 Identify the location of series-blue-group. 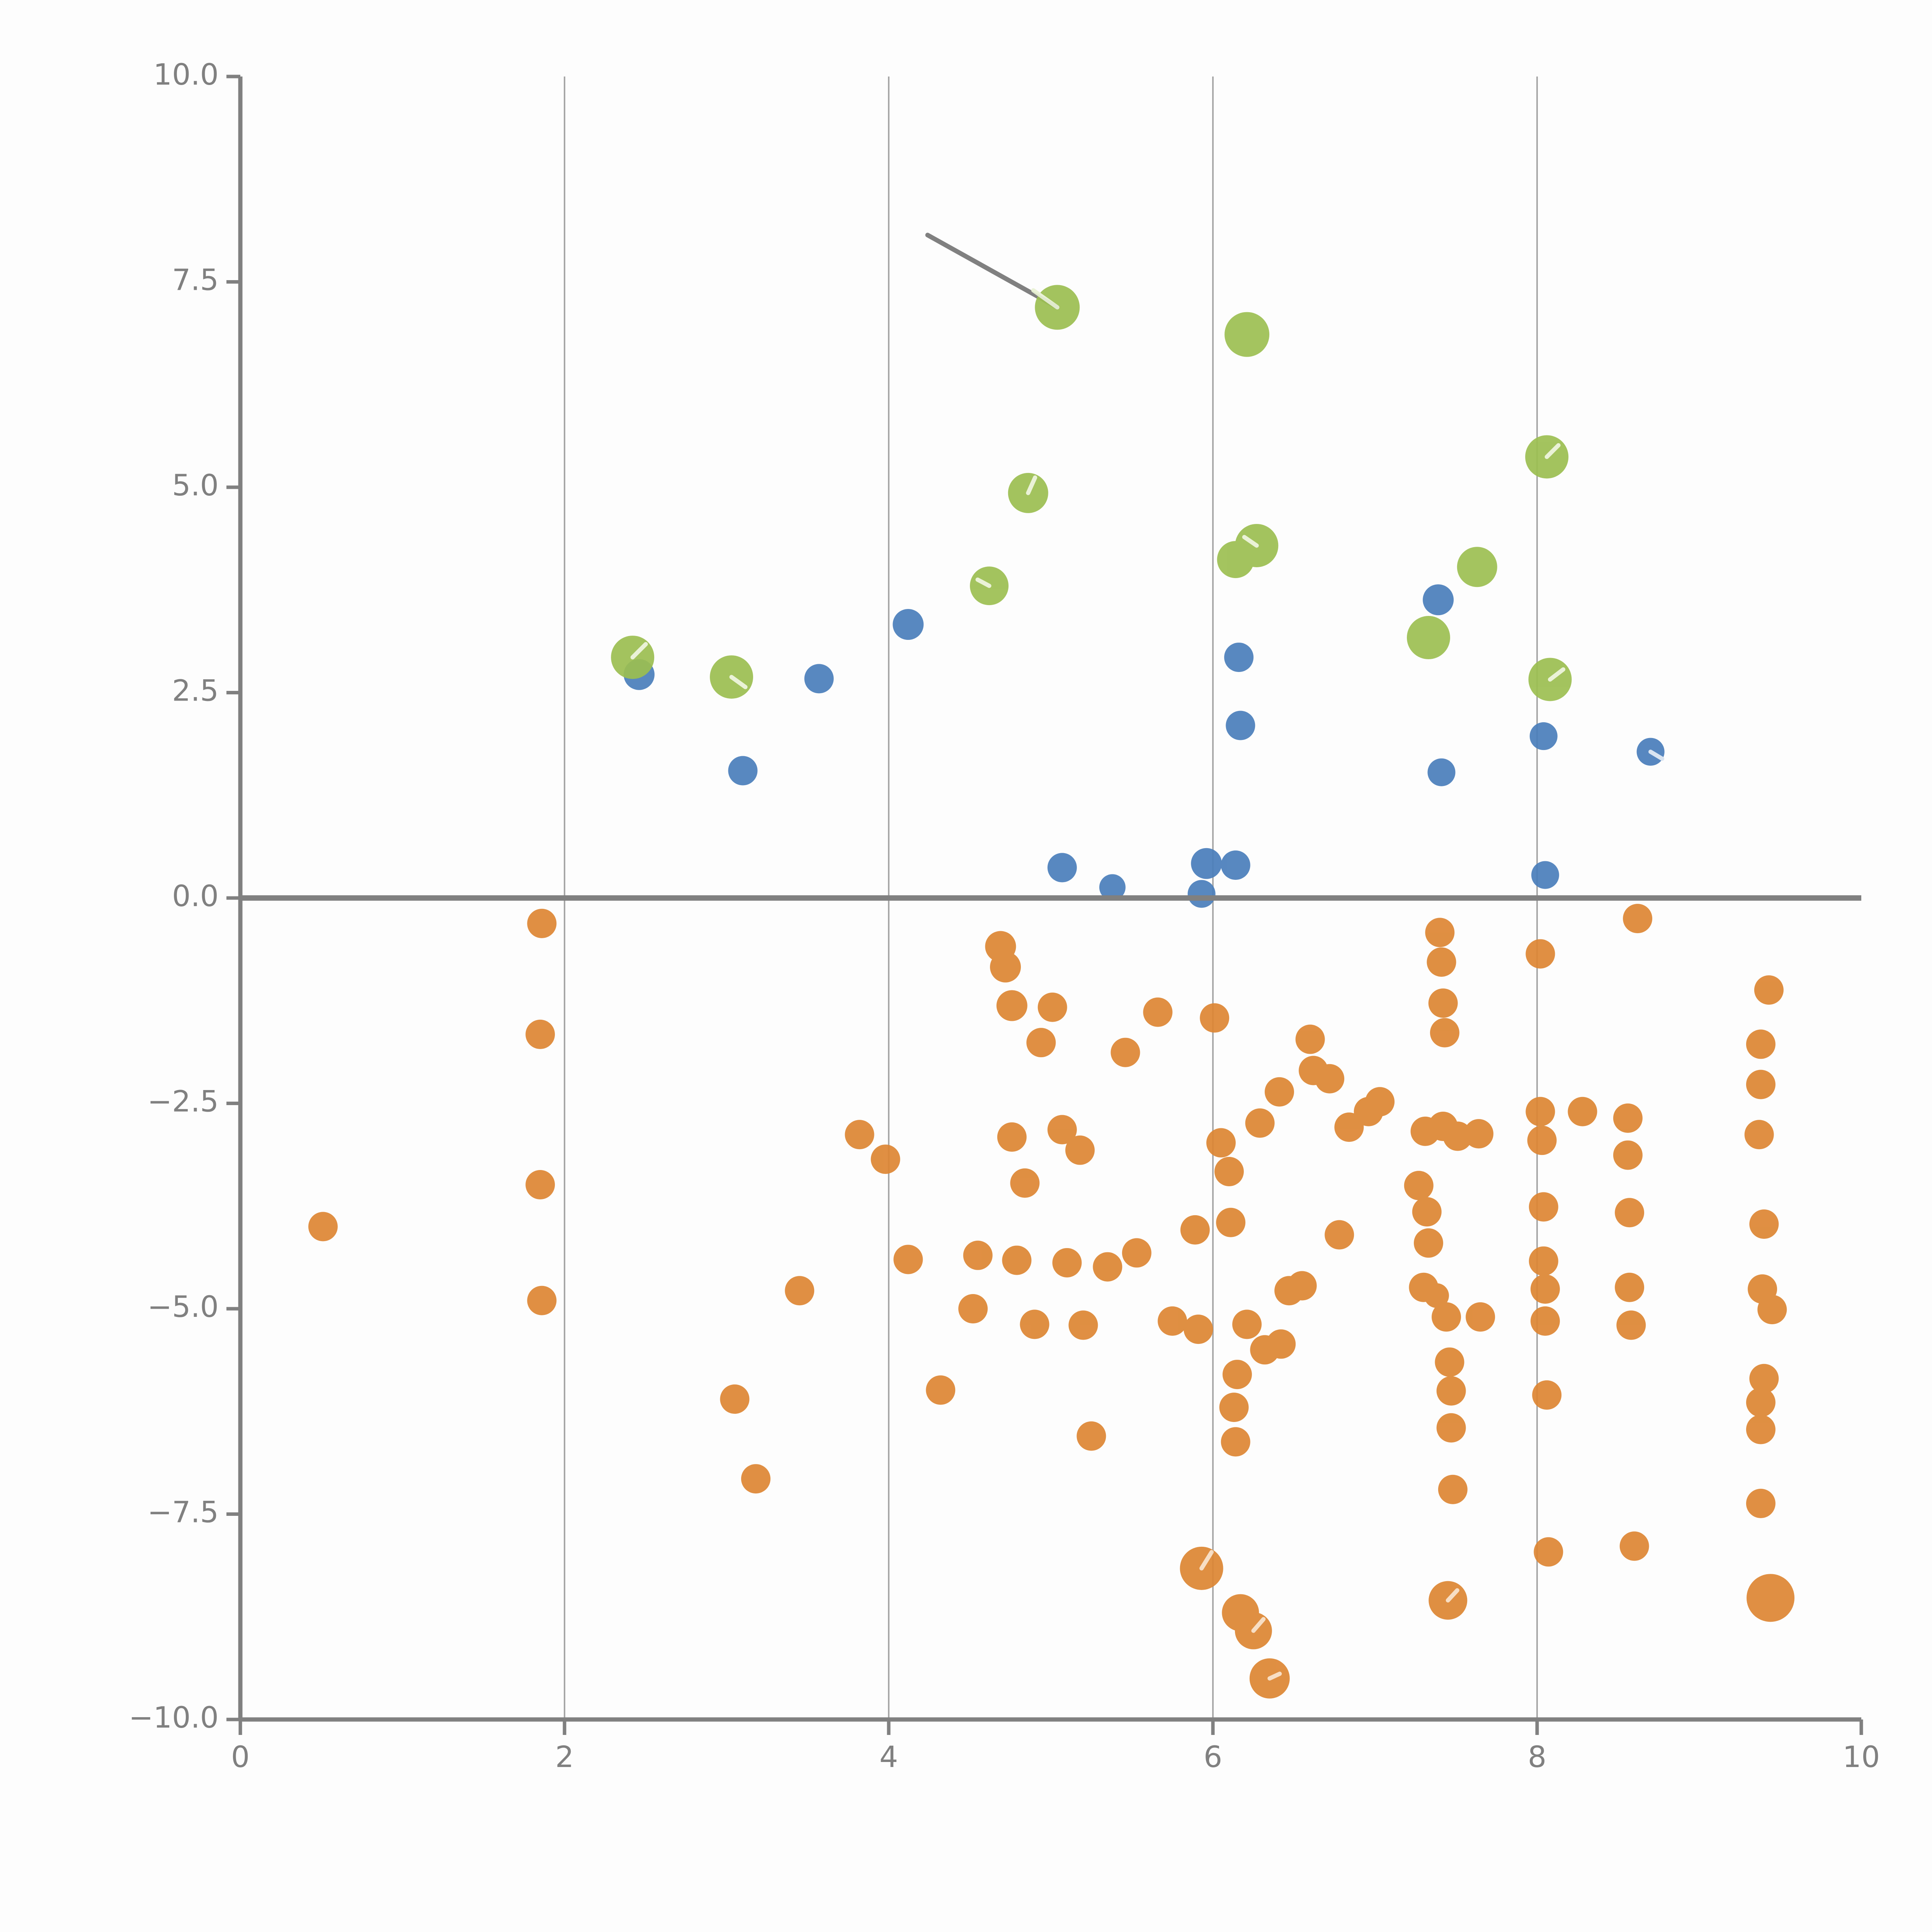
(1144, 746).